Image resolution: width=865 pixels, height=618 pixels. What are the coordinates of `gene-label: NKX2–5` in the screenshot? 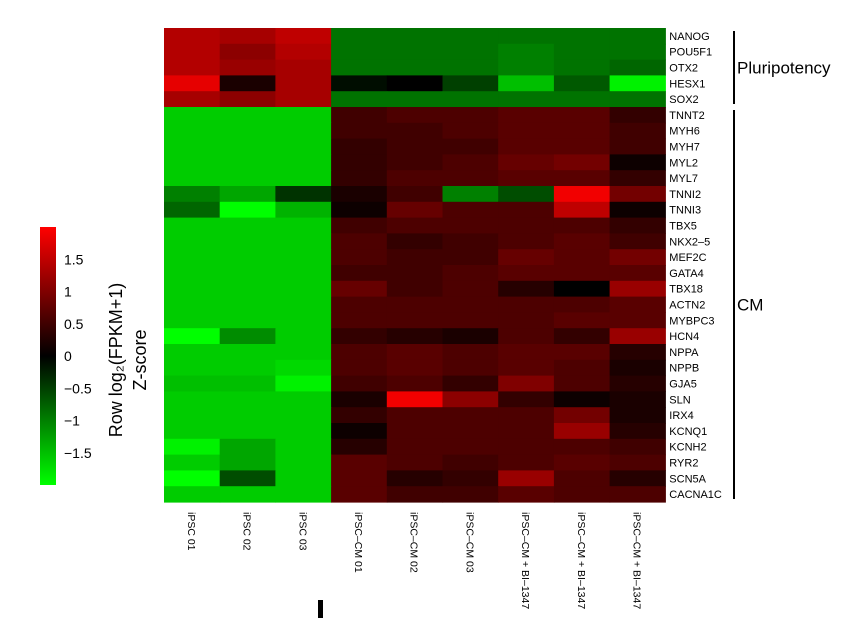 It's located at (689, 242).